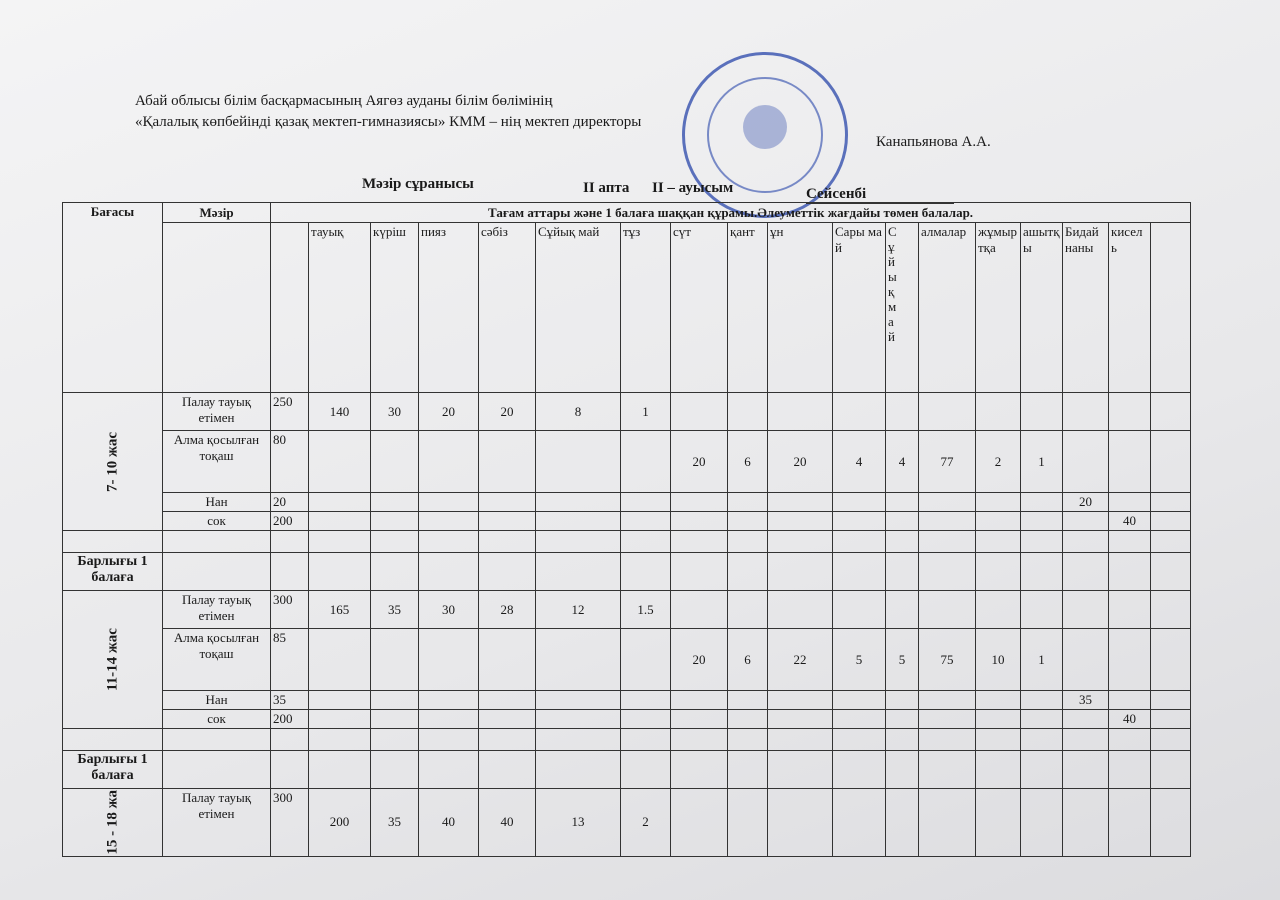 The image size is (1280, 900). I want to click on table-row: Барлығы 1 балаға, so click(627, 769).